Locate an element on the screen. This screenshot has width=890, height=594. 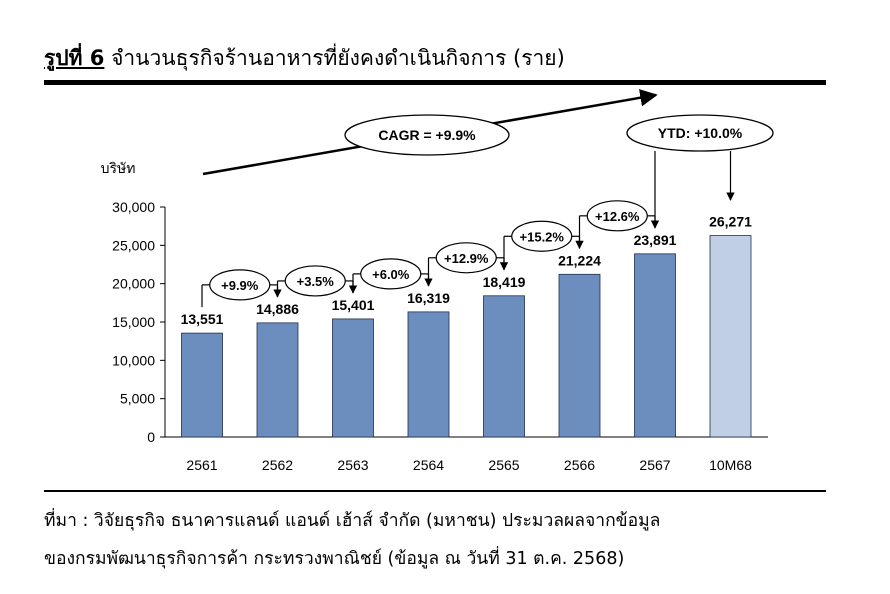
y-tick-label: 5,000 is located at coordinates (137, 399).